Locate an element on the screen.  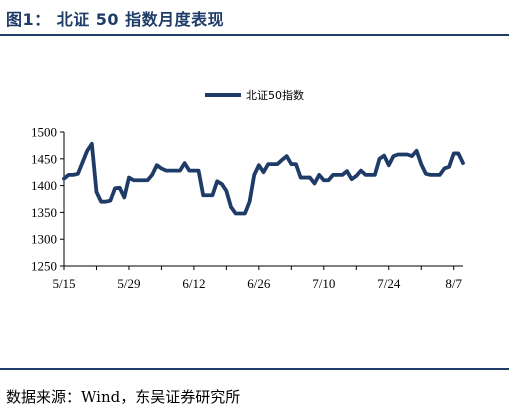
legend-label: 北证50指数 is located at coordinates (275, 95).